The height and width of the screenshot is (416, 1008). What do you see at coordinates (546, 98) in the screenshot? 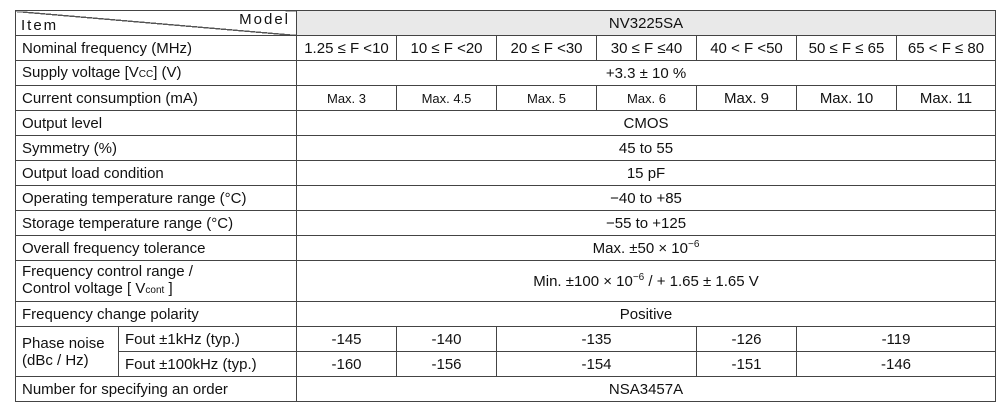
I see `current-value-cell: Max. 5` at bounding box center [546, 98].